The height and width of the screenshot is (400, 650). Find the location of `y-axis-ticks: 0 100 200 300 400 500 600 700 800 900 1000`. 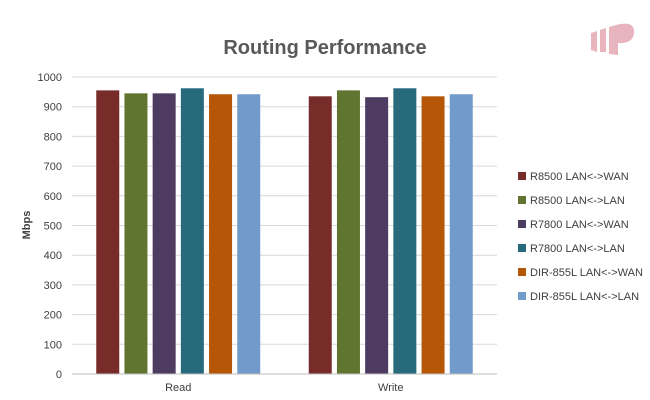

y-axis-ticks: 0 100 200 300 400 500 600 700 800 900 1000 is located at coordinates (50, 226).